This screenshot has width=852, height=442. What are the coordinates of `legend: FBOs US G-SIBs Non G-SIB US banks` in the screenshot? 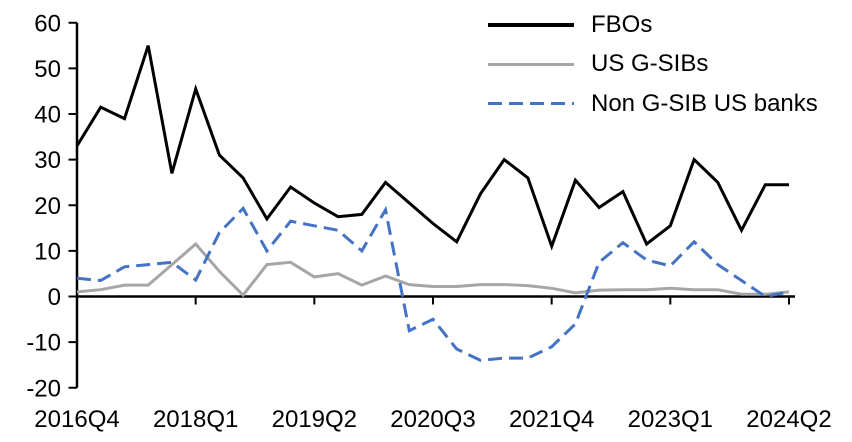 It's located at (653, 64).